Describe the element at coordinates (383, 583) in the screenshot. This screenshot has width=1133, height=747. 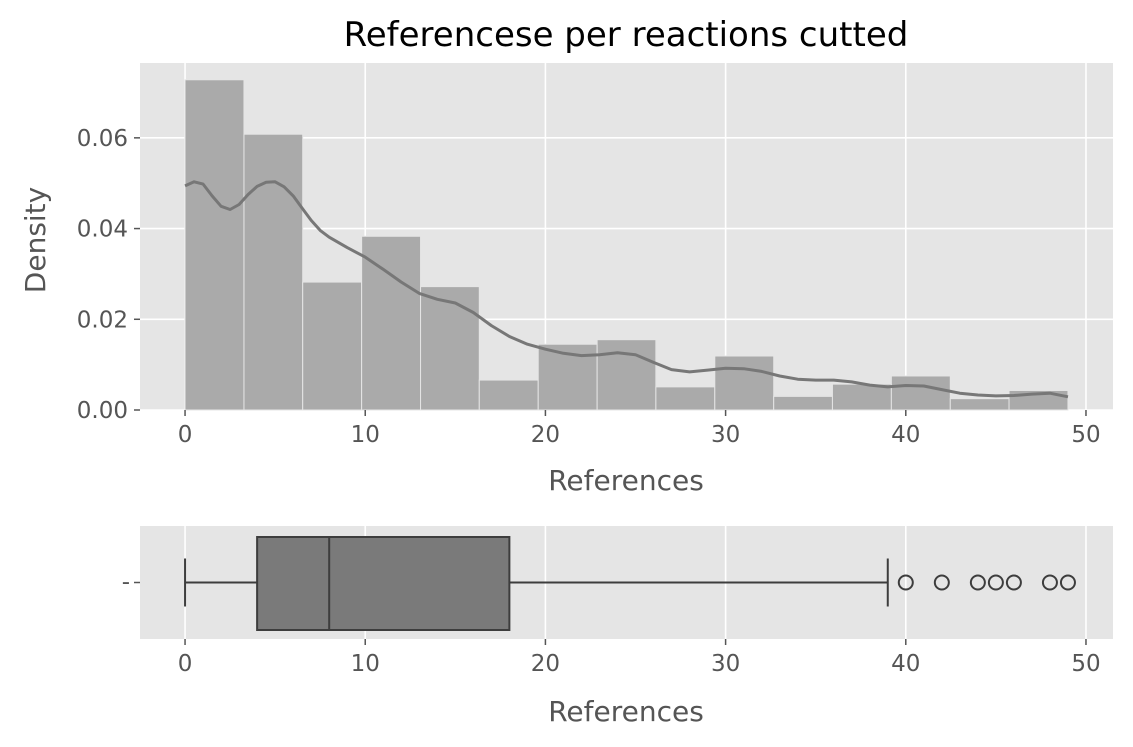
I see `interquartile-box` at that location.